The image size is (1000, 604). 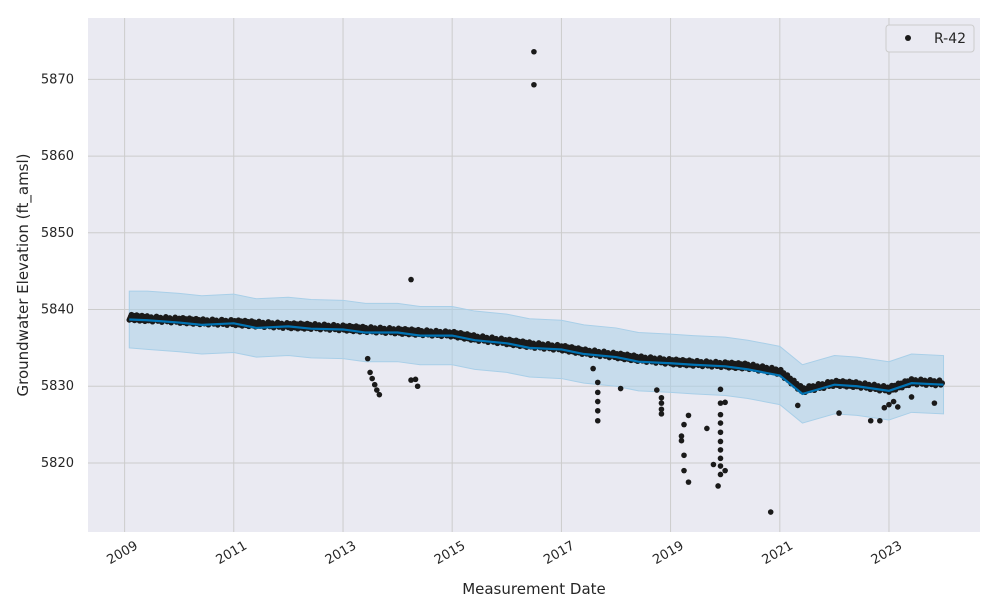 I want to click on y-tick-label: 5850, so click(x=57, y=233).